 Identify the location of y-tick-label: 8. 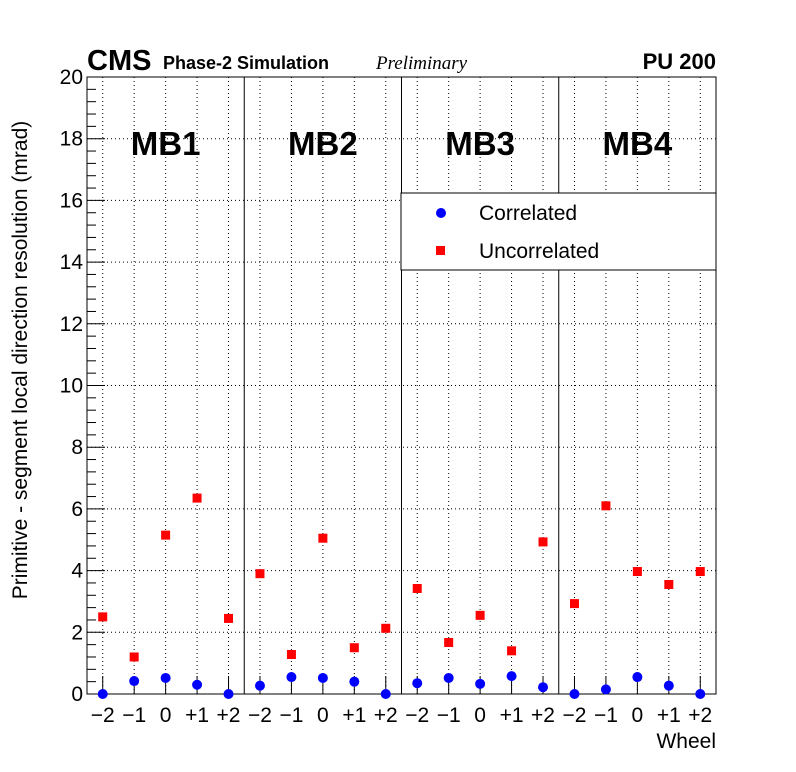
(77, 447).